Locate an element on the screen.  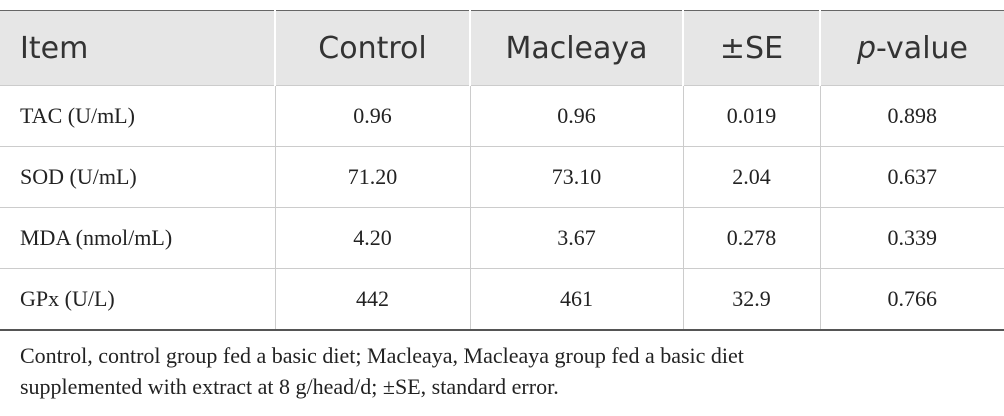
header-cell: p-value is located at coordinates (911, 48).